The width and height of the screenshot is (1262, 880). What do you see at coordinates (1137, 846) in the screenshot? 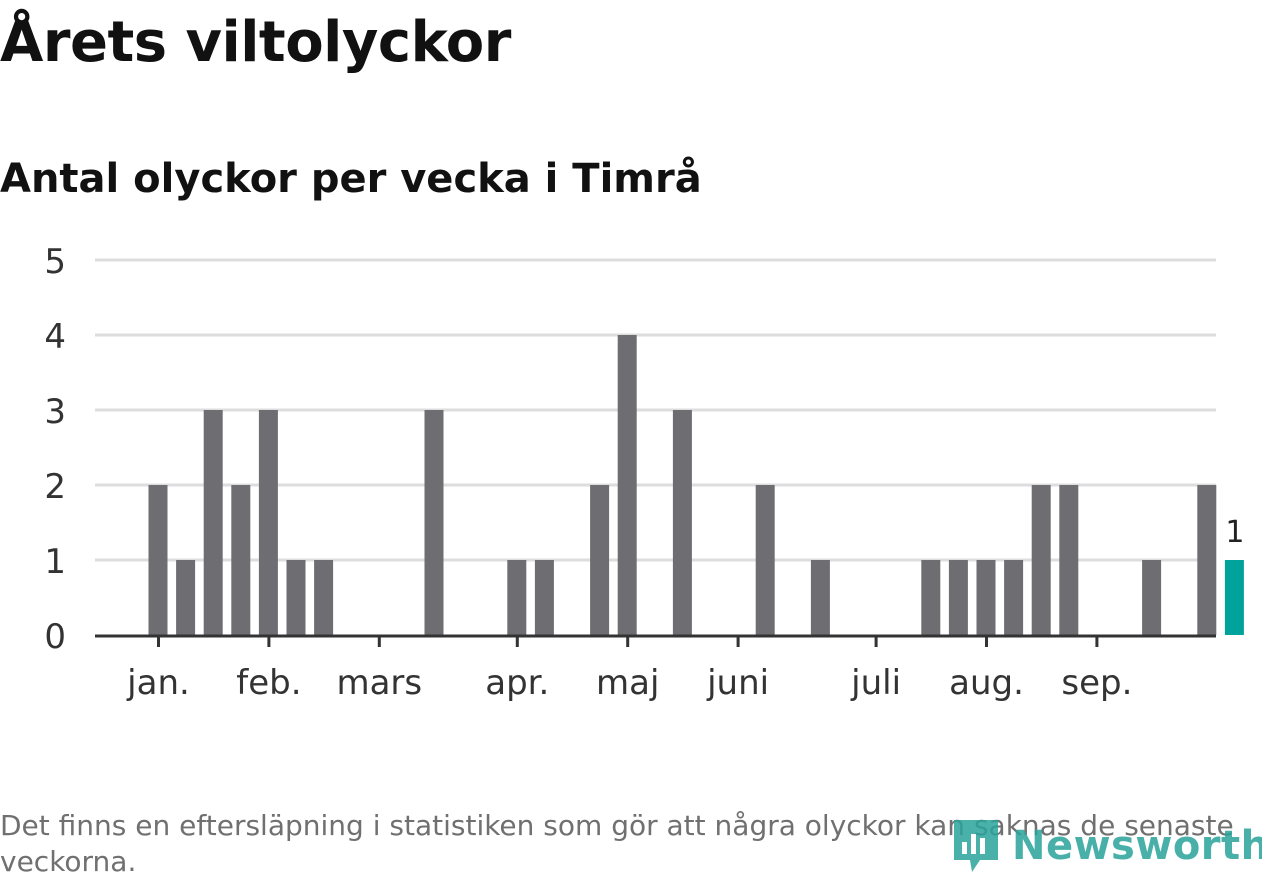
I see `newsworthy-logo-text: Newsworthy` at bounding box center [1137, 846].